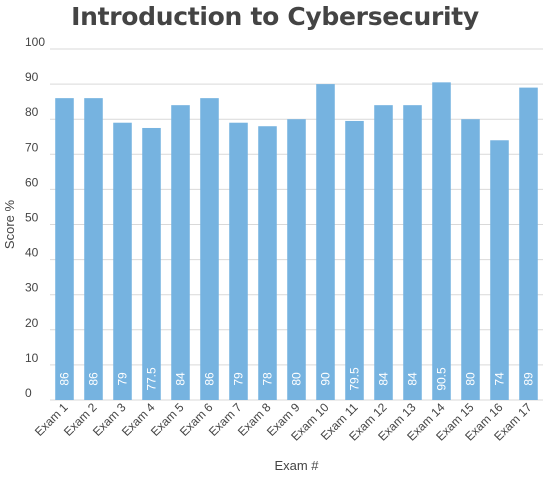 The width and height of the screenshot is (550, 477). What do you see at coordinates (32, 253) in the screenshot?
I see `y-tick-label: 40` at bounding box center [32, 253].